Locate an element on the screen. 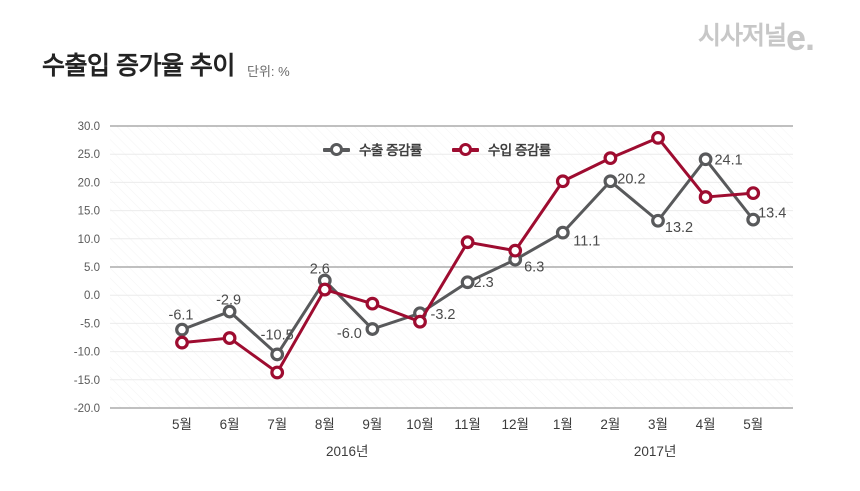 This screenshot has width=860, height=491. export-data-label: -3.2 is located at coordinates (443, 315).